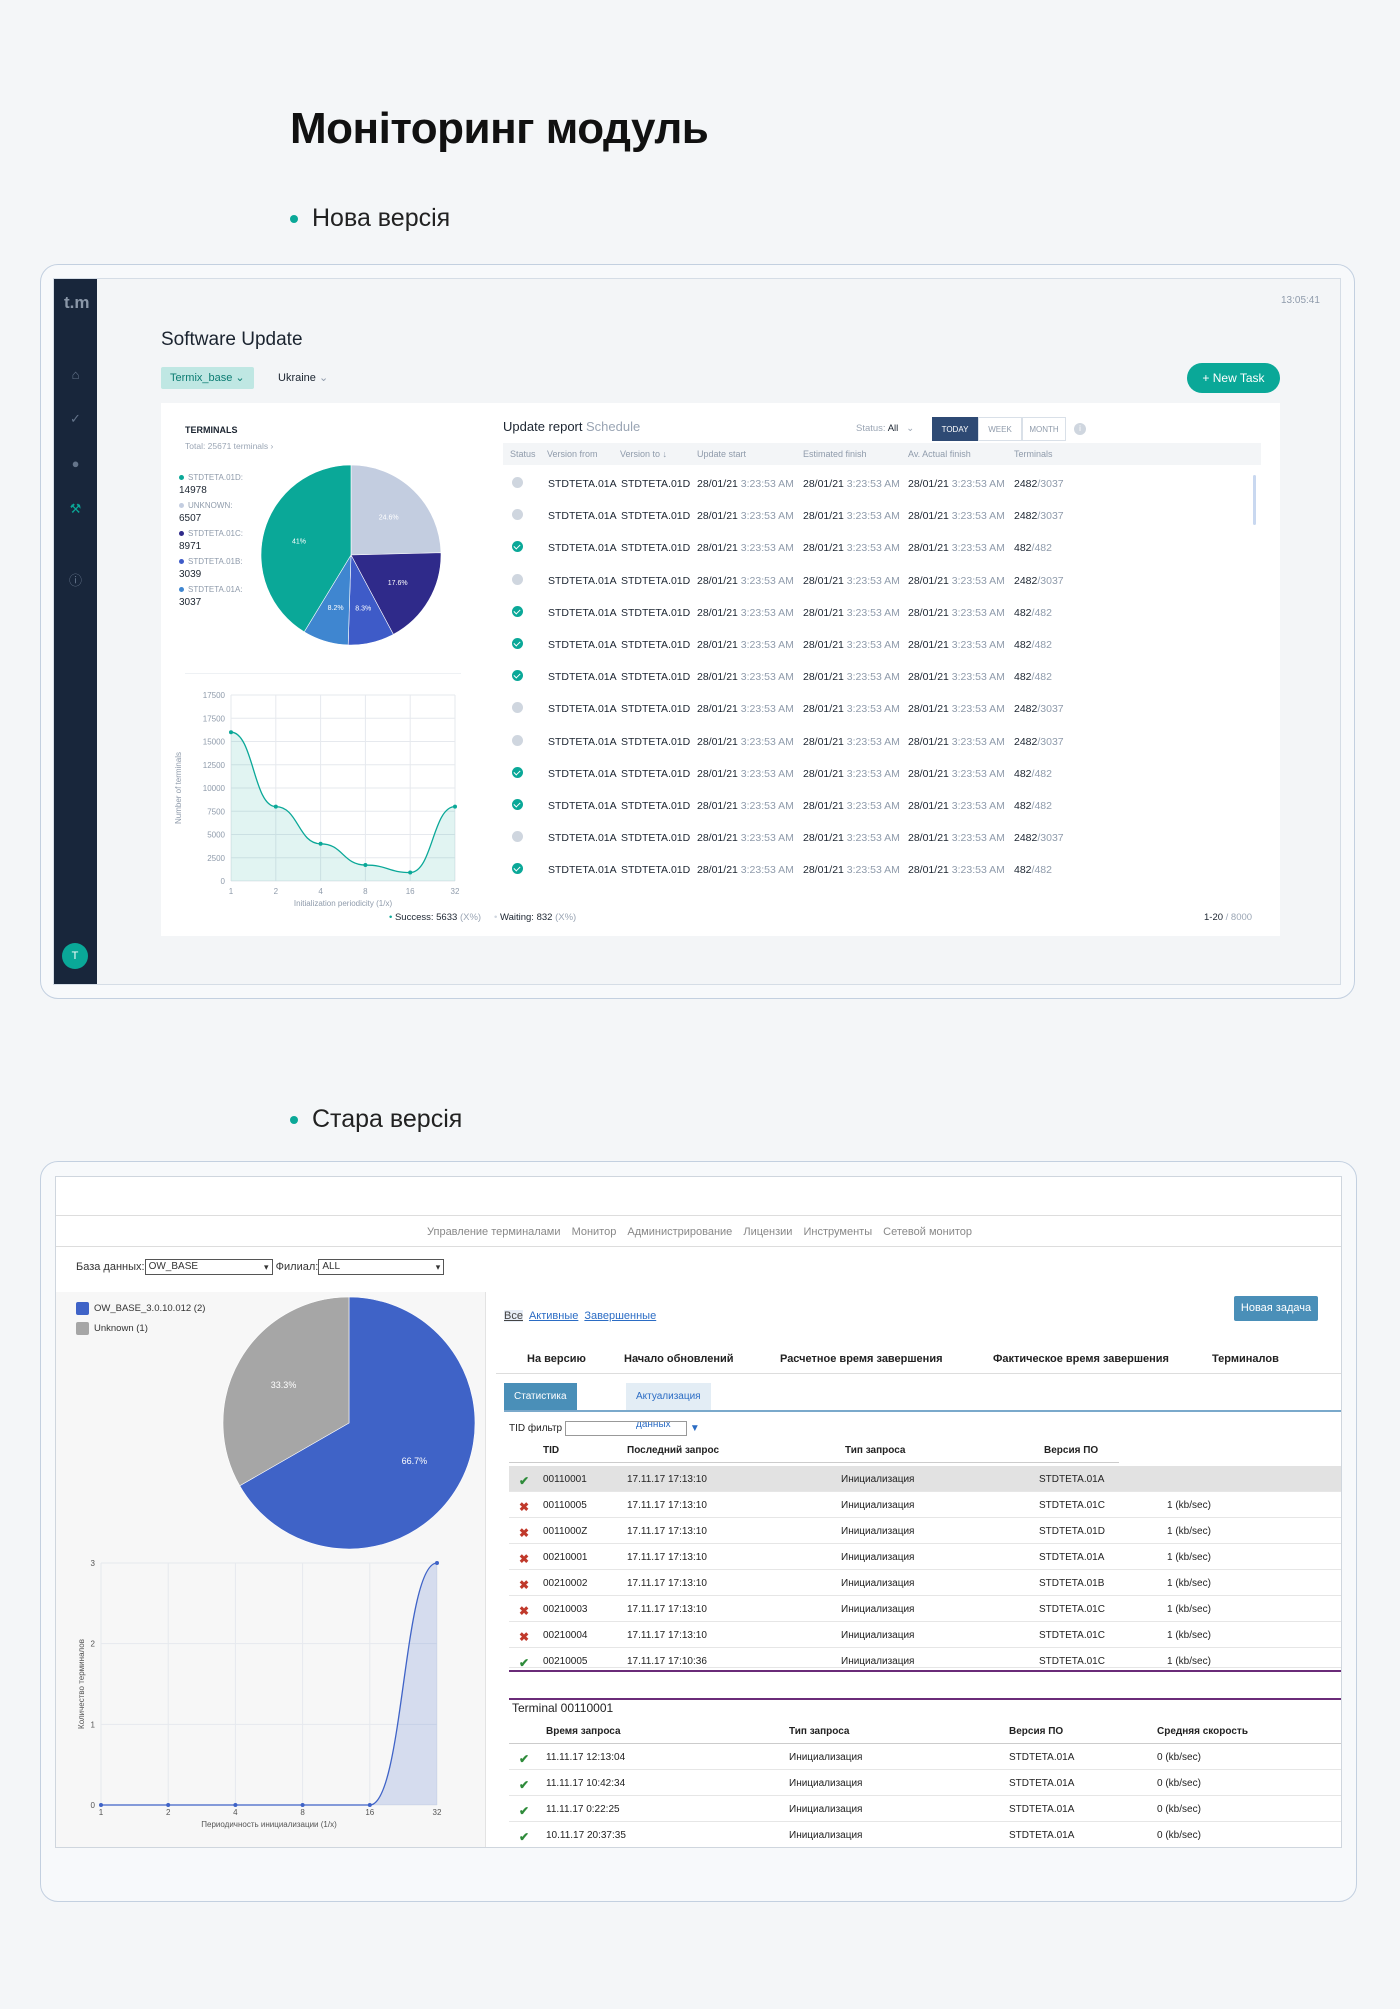  What do you see at coordinates (656, 806) in the screenshot?
I see `version-to: STDTETA.01D` at bounding box center [656, 806].